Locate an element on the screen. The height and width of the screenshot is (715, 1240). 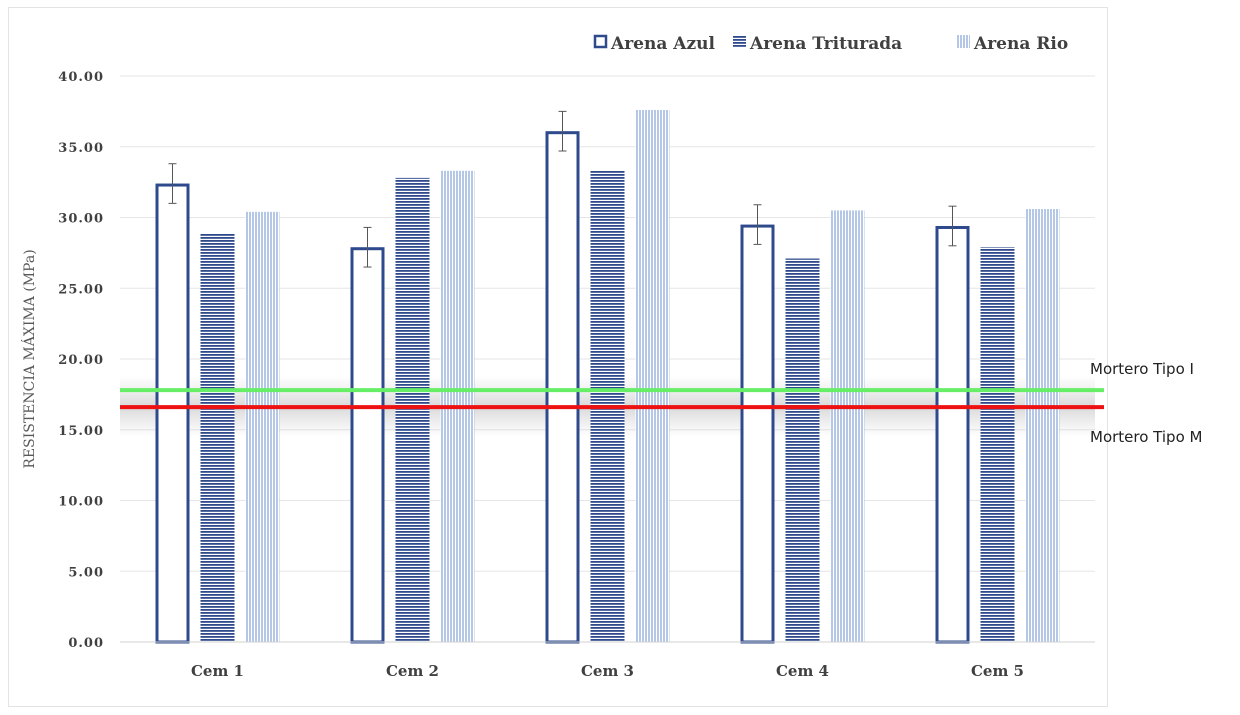
y-tick-label: 20.00 is located at coordinates (81, 360).